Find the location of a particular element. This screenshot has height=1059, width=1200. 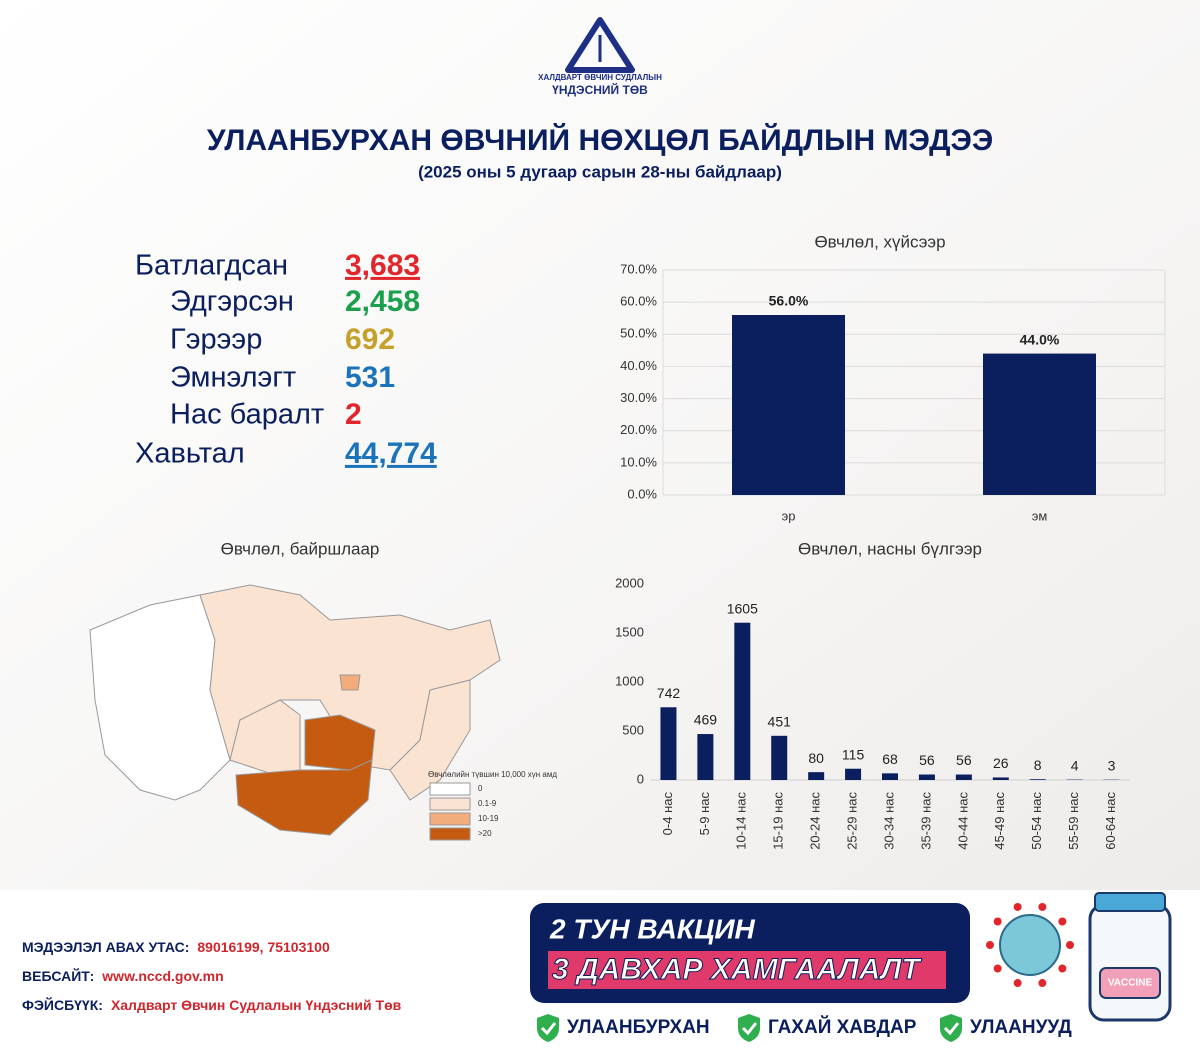

stat-value: 2 is located at coordinates (353, 414).